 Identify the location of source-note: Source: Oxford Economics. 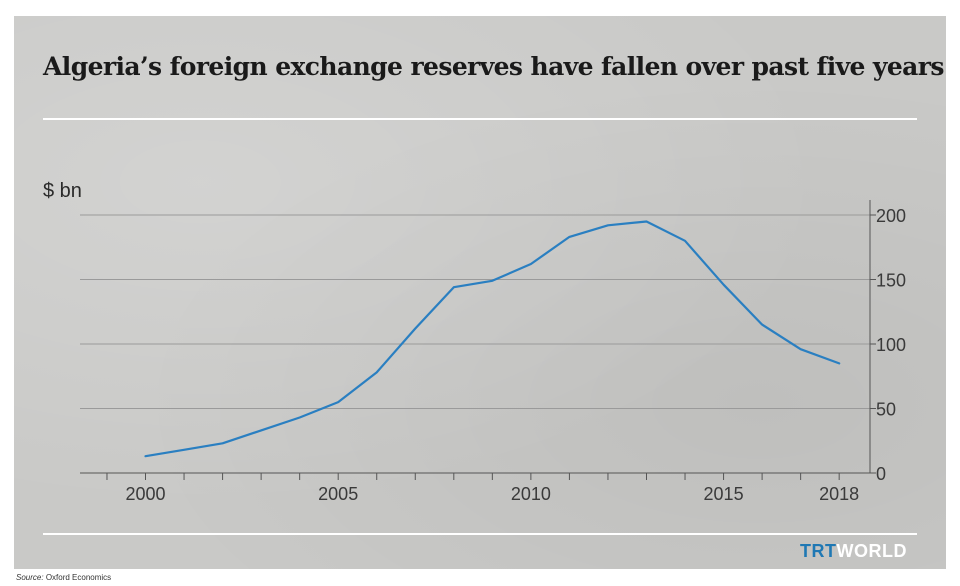
(63, 577).